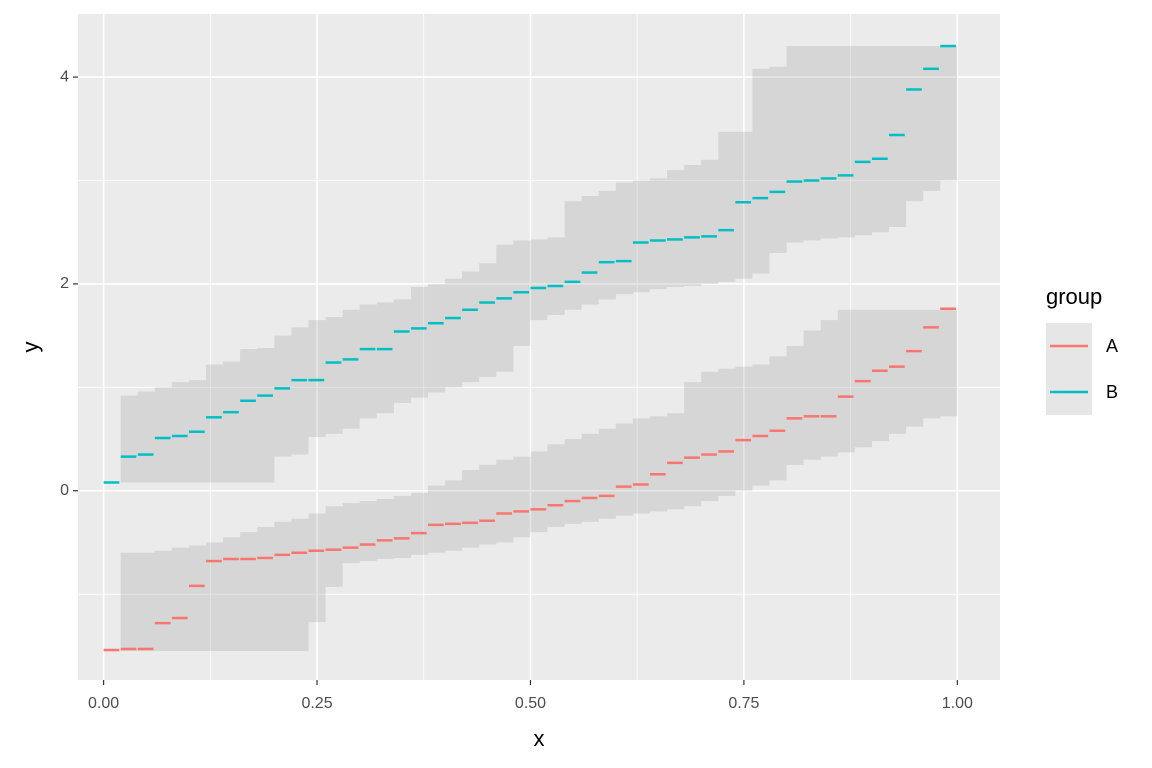  What do you see at coordinates (64, 283) in the screenshot?
I see `y-tick-label: 2` at bounding box center [64, 283].